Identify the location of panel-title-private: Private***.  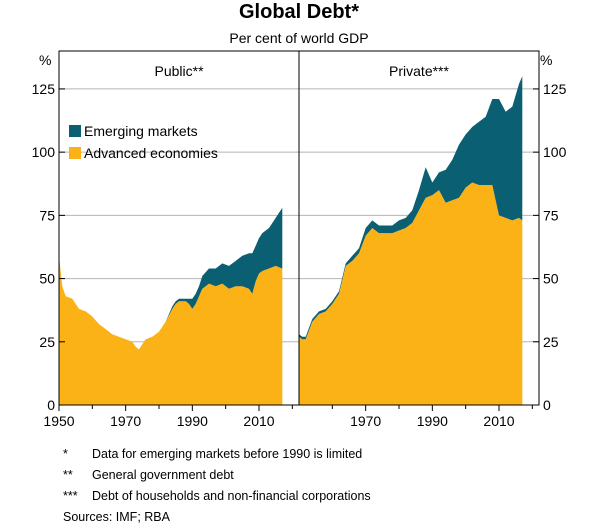
(419, 71).